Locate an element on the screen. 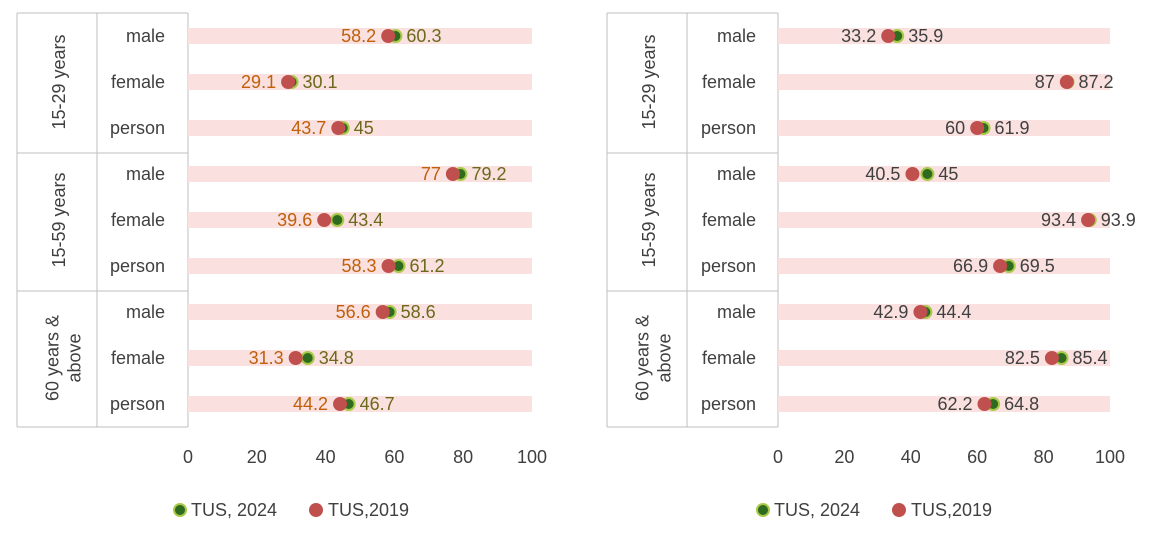 This screenshot has width=1153, height=533. panel2-x-tick-label: 100 is located at coordinates (1110, 457).